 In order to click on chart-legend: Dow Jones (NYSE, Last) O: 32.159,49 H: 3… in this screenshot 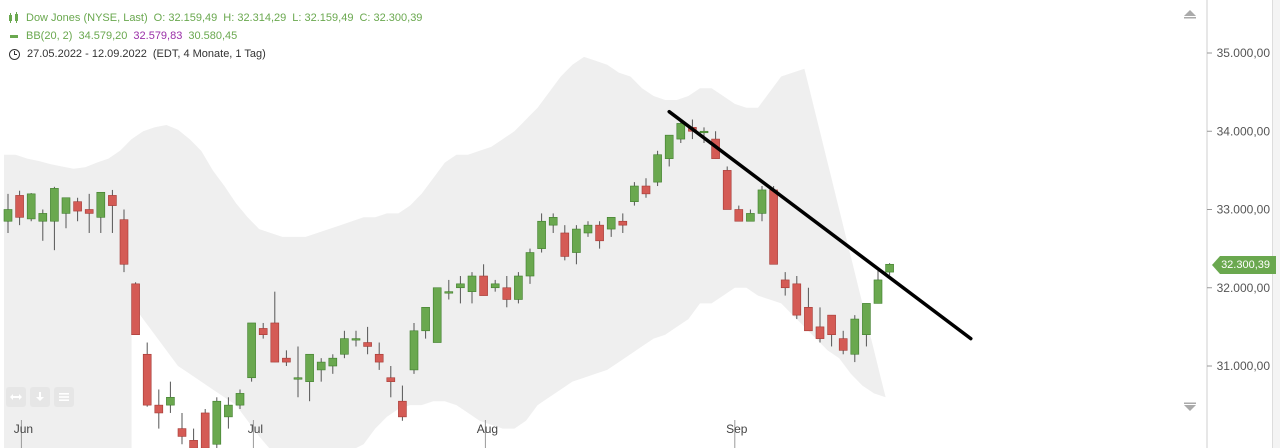, I will do `click(215, 36)`.